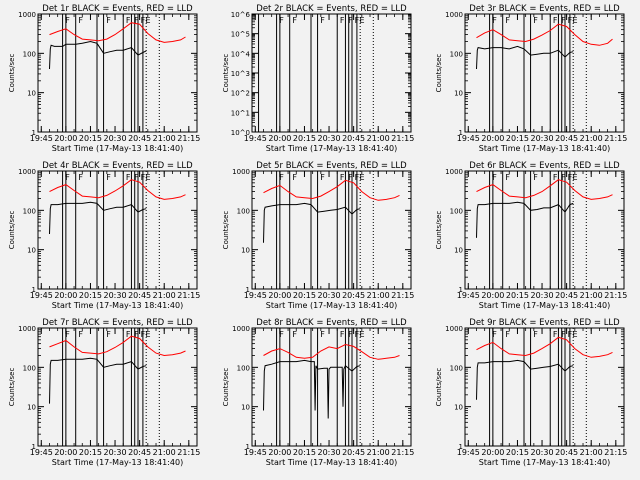 The width and height of the screenshot is (640, 480). I want to click on y-tick-label: 10^6, so click(241, 15).